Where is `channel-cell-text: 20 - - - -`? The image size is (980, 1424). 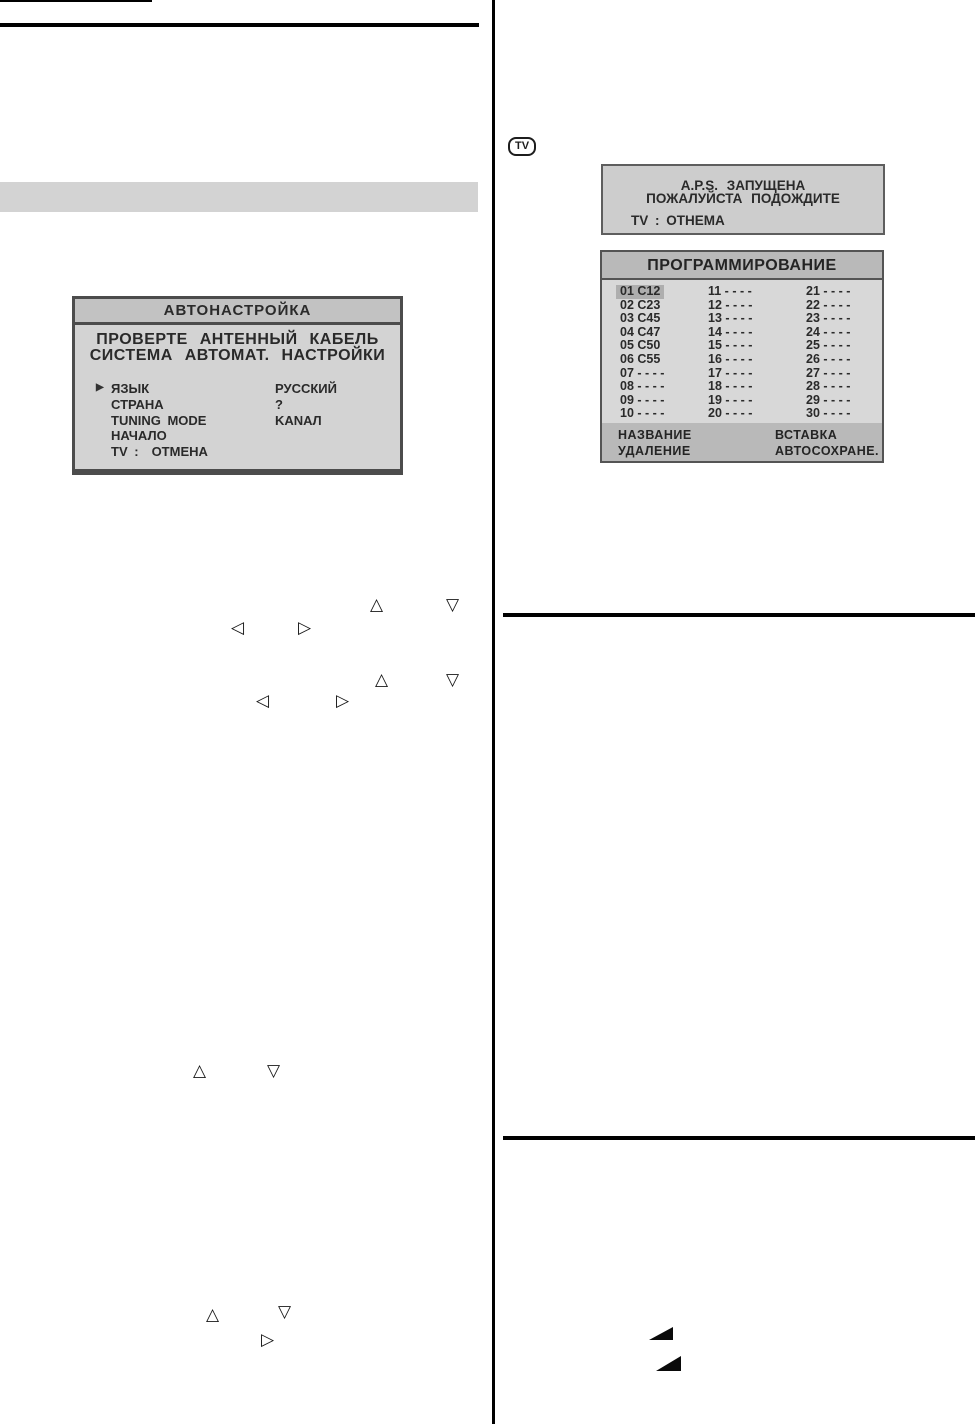 channel-cell-text: 20 - - - - is located at coordinates (730, 413).